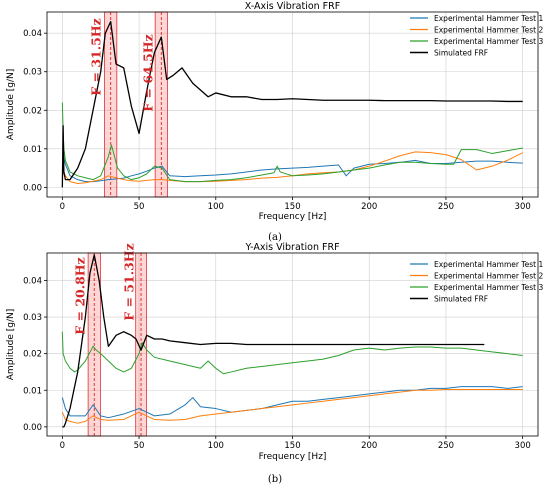  I want to click on resonance-label: F = 64.5Hz, so click(148, 72).